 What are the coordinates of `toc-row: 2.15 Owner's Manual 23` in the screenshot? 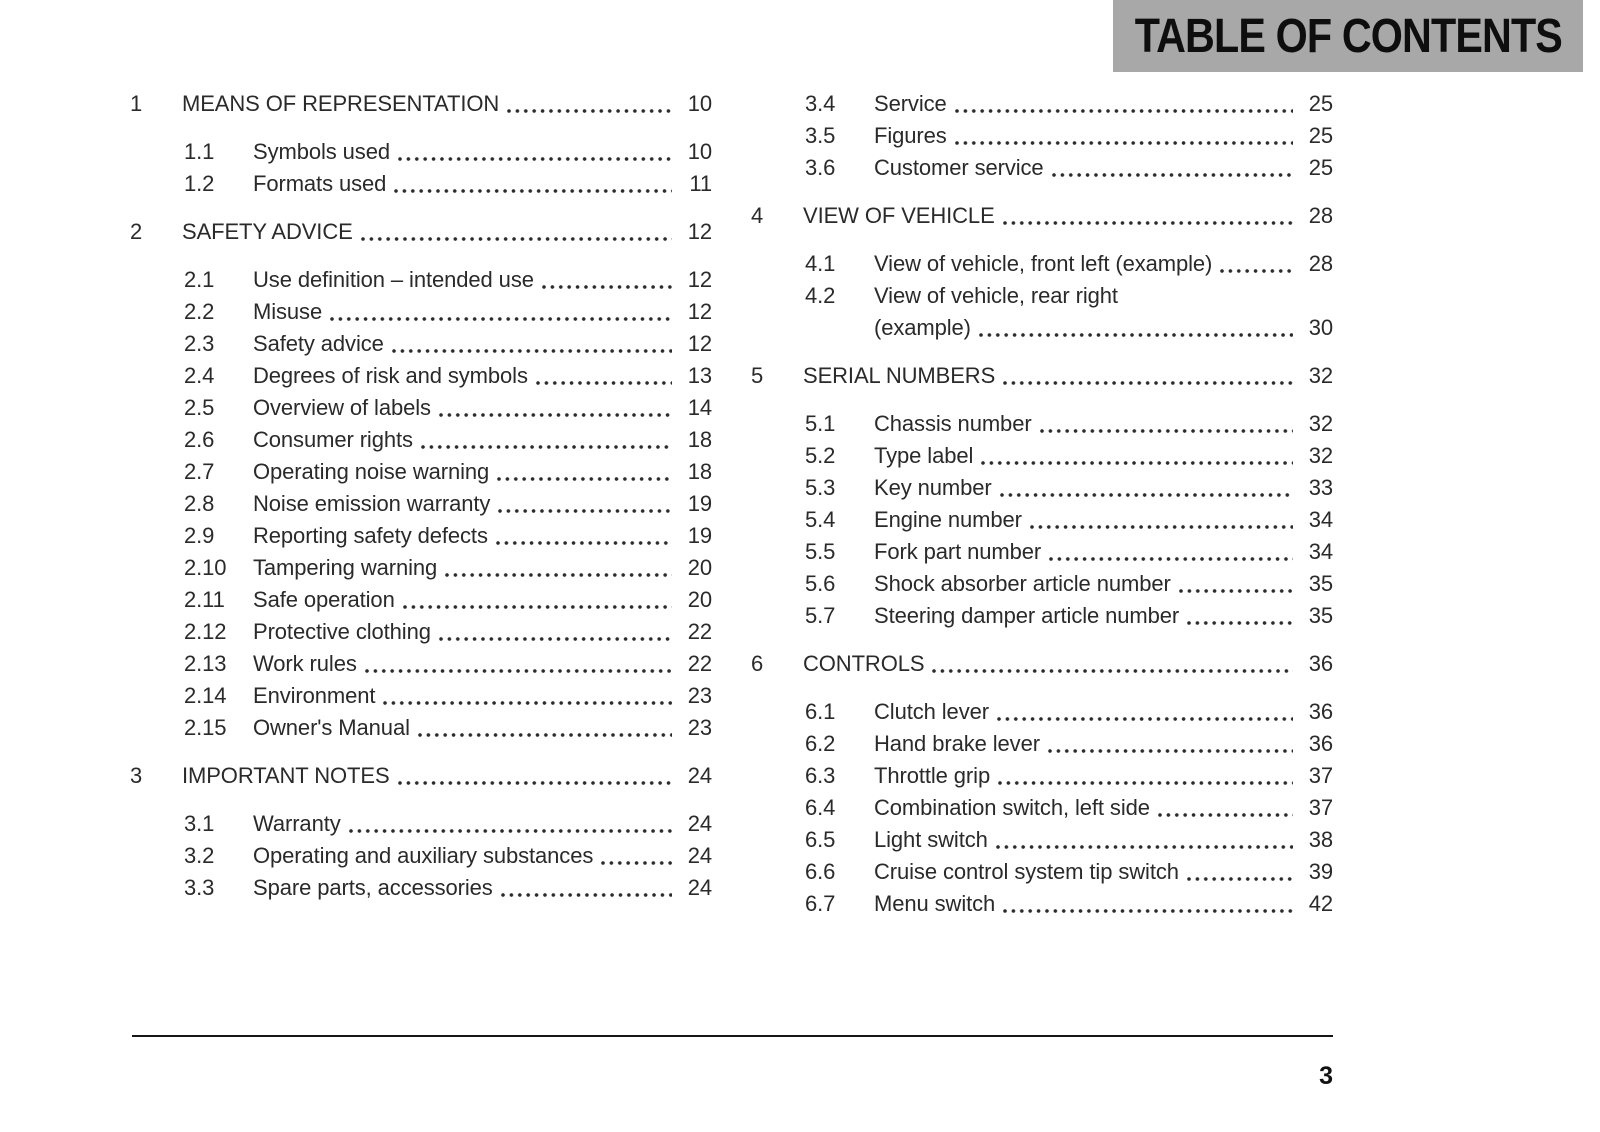 It's located at (421, 728).